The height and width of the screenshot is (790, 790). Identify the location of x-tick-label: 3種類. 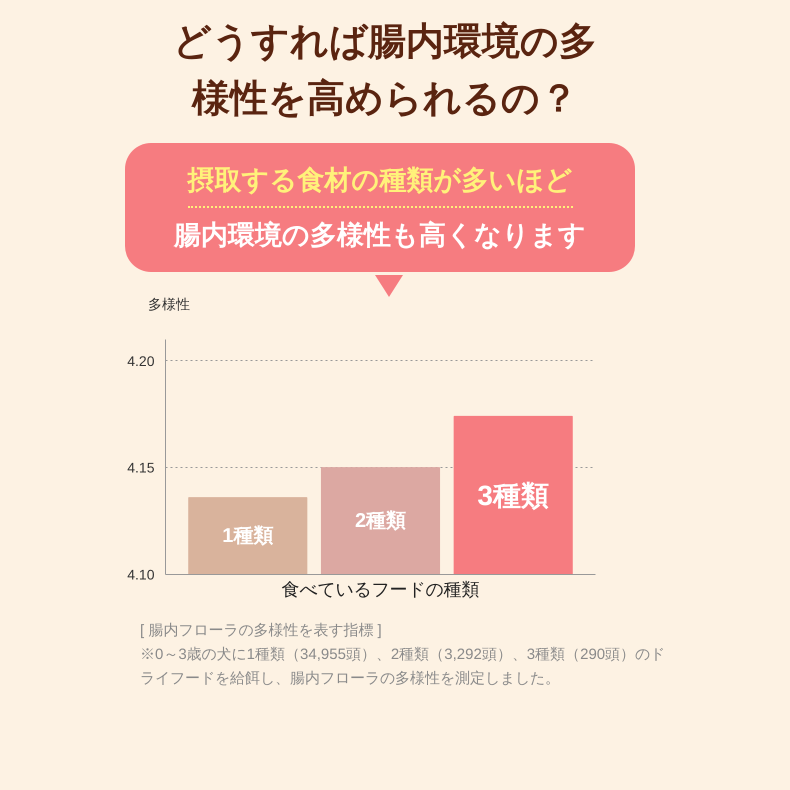
(513, 496).